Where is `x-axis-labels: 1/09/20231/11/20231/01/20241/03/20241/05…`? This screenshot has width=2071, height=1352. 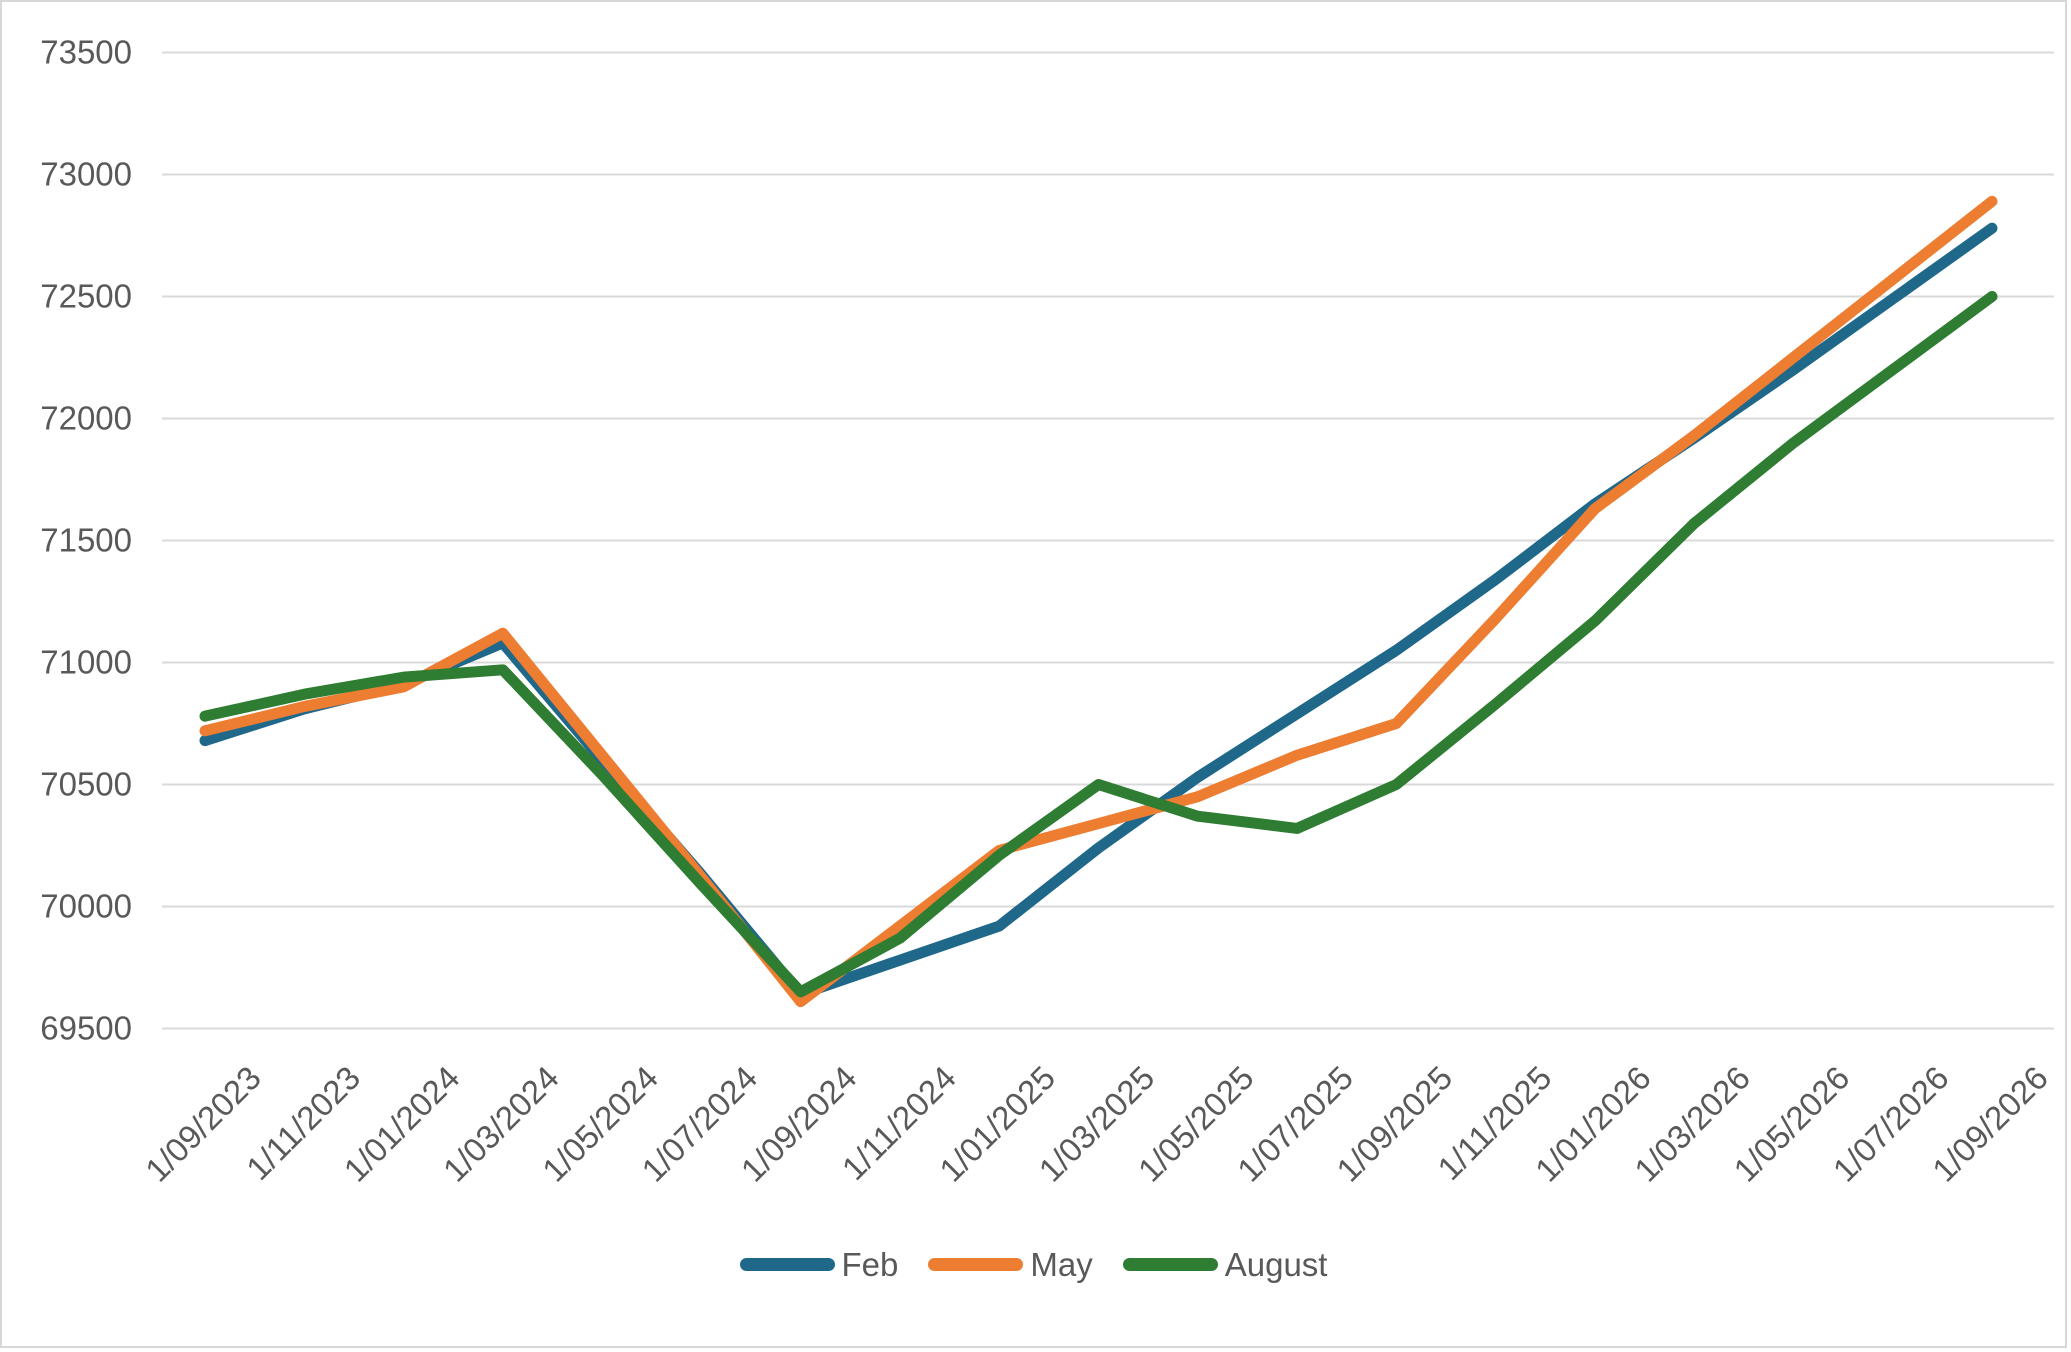
x-axis-labels: 1/09/20231/11/20231/01/20241/03/20241/05… is located at coordinates (1096, 1124).